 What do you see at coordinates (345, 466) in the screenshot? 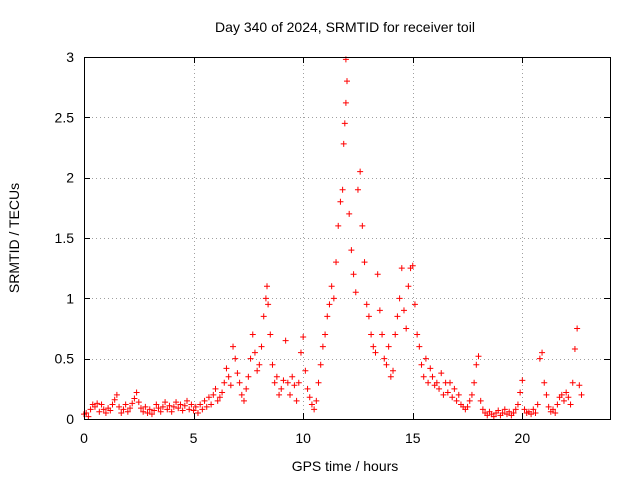
I see `x-axis-label: GPS time / hours` at bounding box center [345, 466].